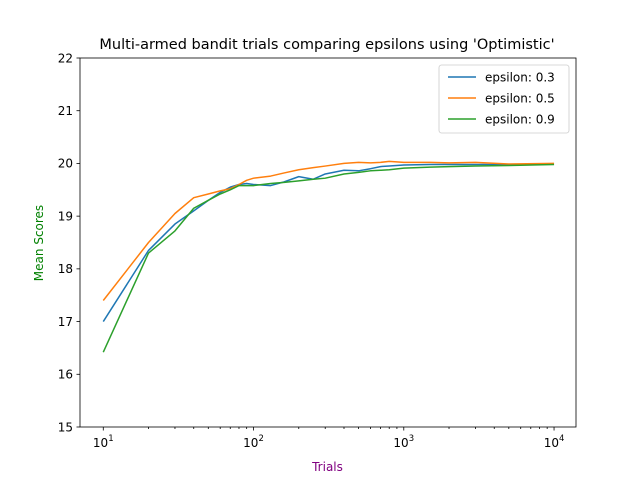 The image size is (640, 480). I want to click on legend-label-1: epsilon: 0.5, so click(520, 98).